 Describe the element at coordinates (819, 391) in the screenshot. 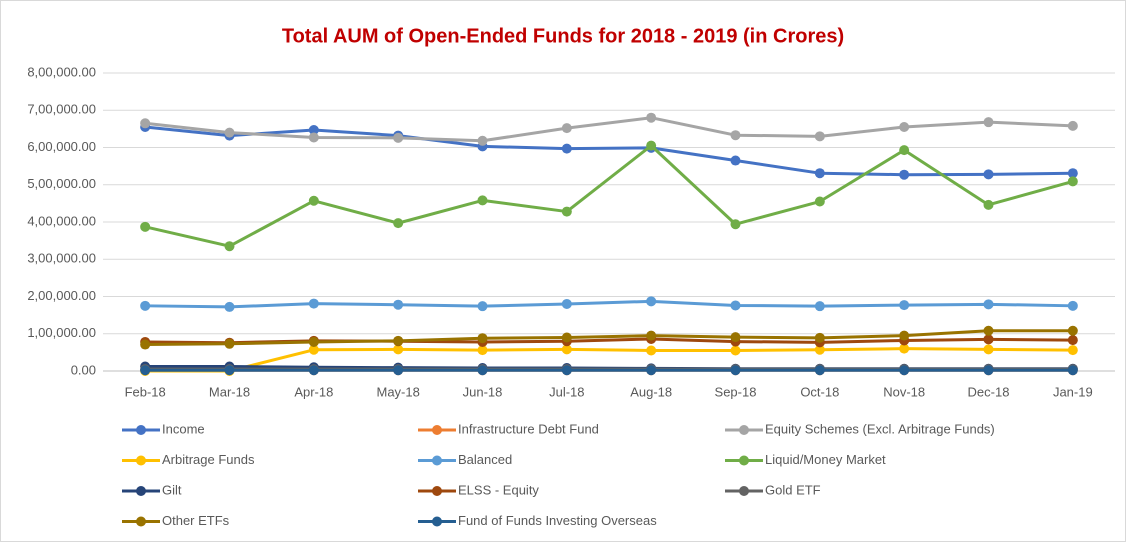

I see `x-tick-label: Oct-18` at that location.